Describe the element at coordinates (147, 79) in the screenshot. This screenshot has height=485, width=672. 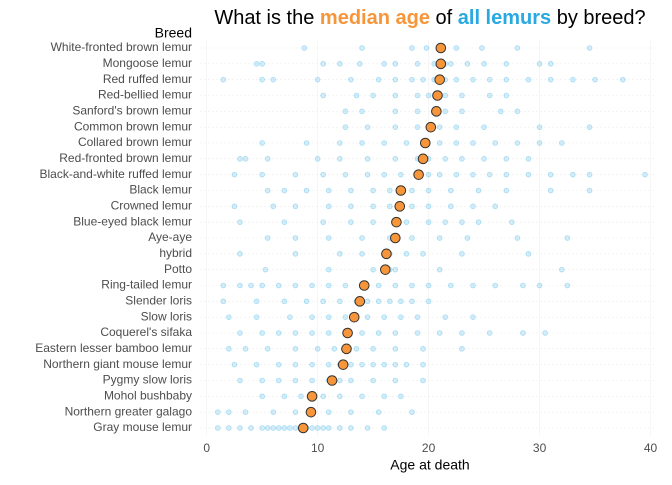
I see `y-tick-label: Red ruffed lemur` at that location.